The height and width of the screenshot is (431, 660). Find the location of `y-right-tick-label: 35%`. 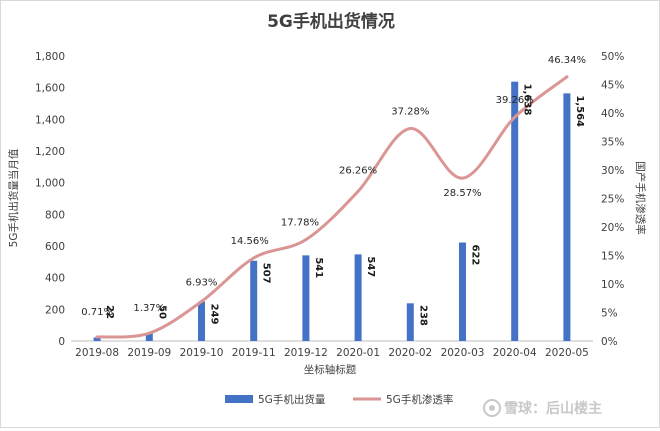

y-right-tick-label: 35% is located at coordinates (612, 143).